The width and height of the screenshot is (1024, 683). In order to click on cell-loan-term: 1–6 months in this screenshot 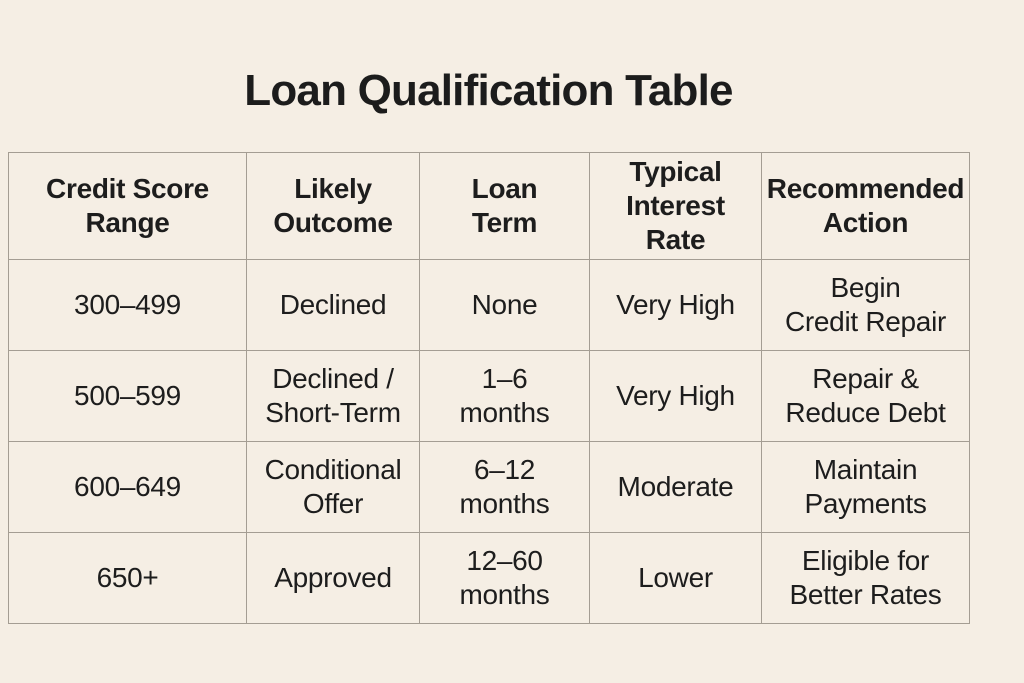, I will do `click(504, 396)`.